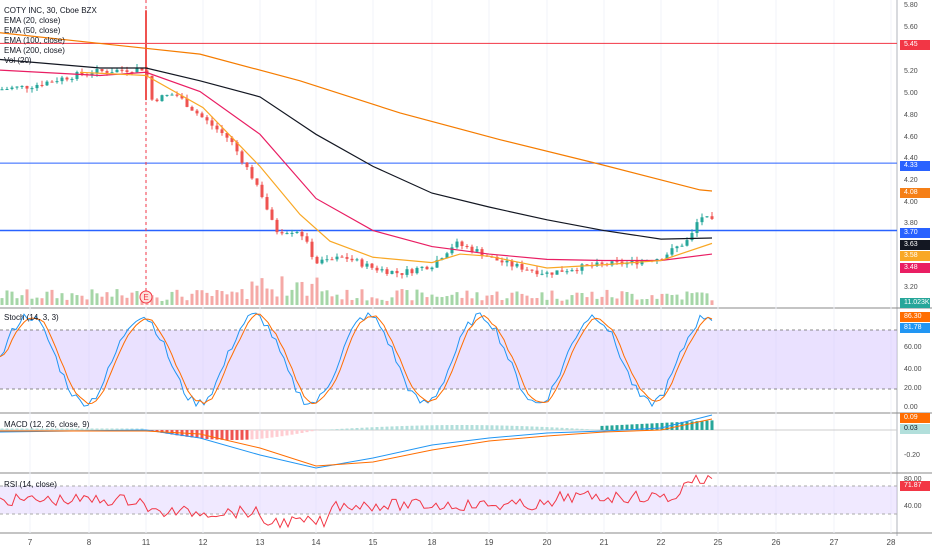 The image size is (932, 550). I want to click on volume-legend: Vol (20), so click(18, 60).